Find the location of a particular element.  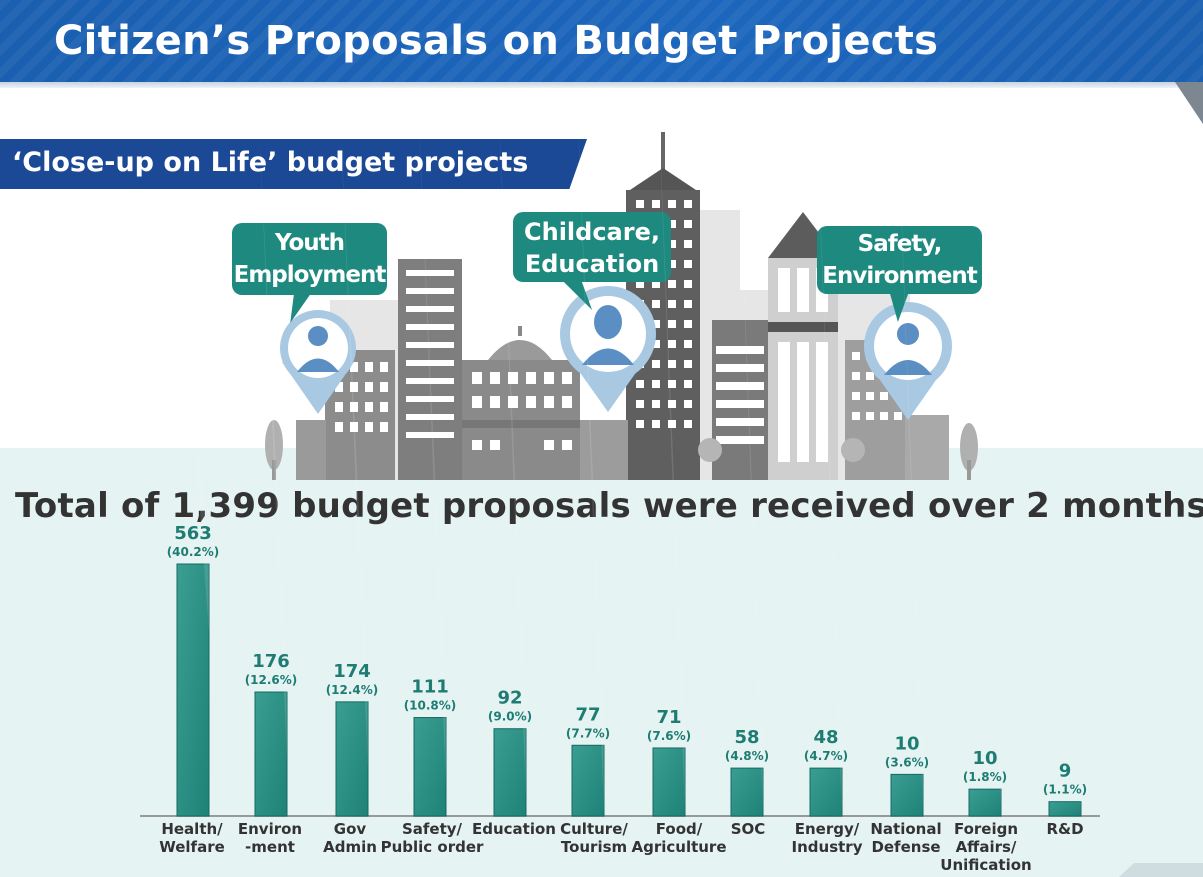

category-tick-label: Health/ is located at coordinates (192, 829).